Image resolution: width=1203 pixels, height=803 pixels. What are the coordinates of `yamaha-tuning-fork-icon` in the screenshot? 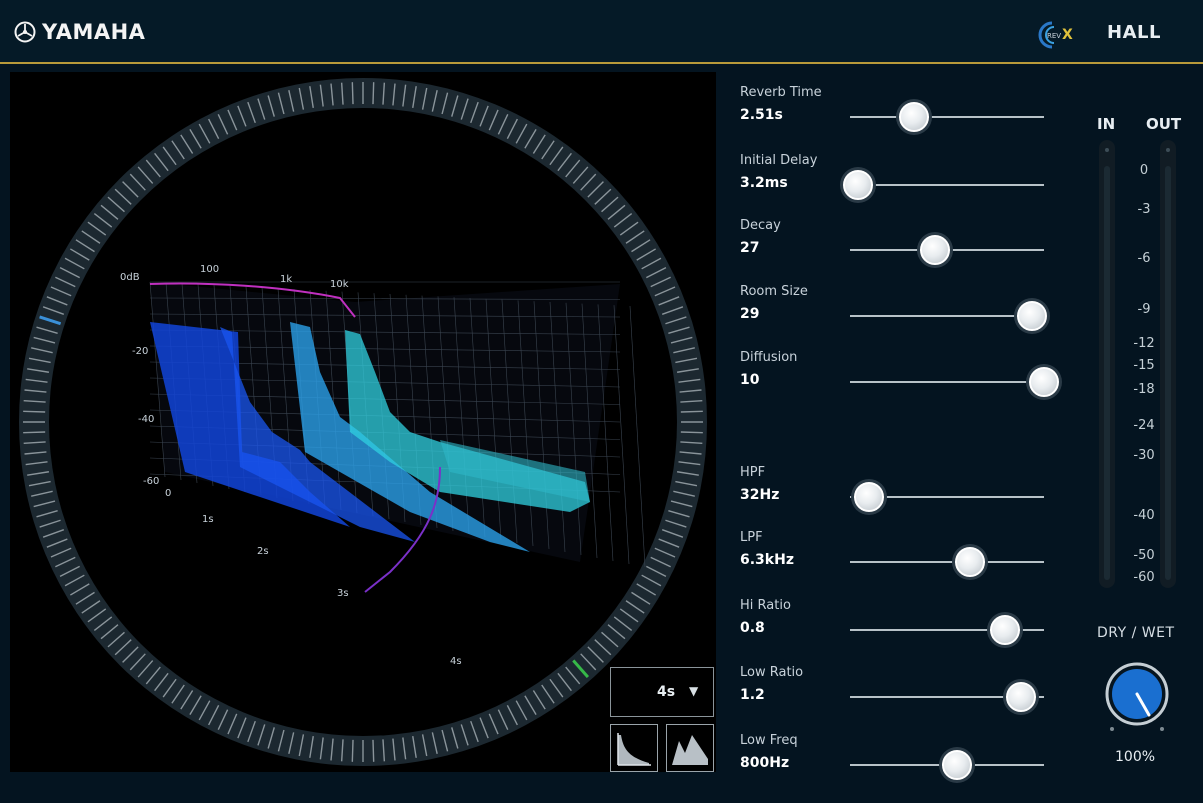 It's located at (25, 32).